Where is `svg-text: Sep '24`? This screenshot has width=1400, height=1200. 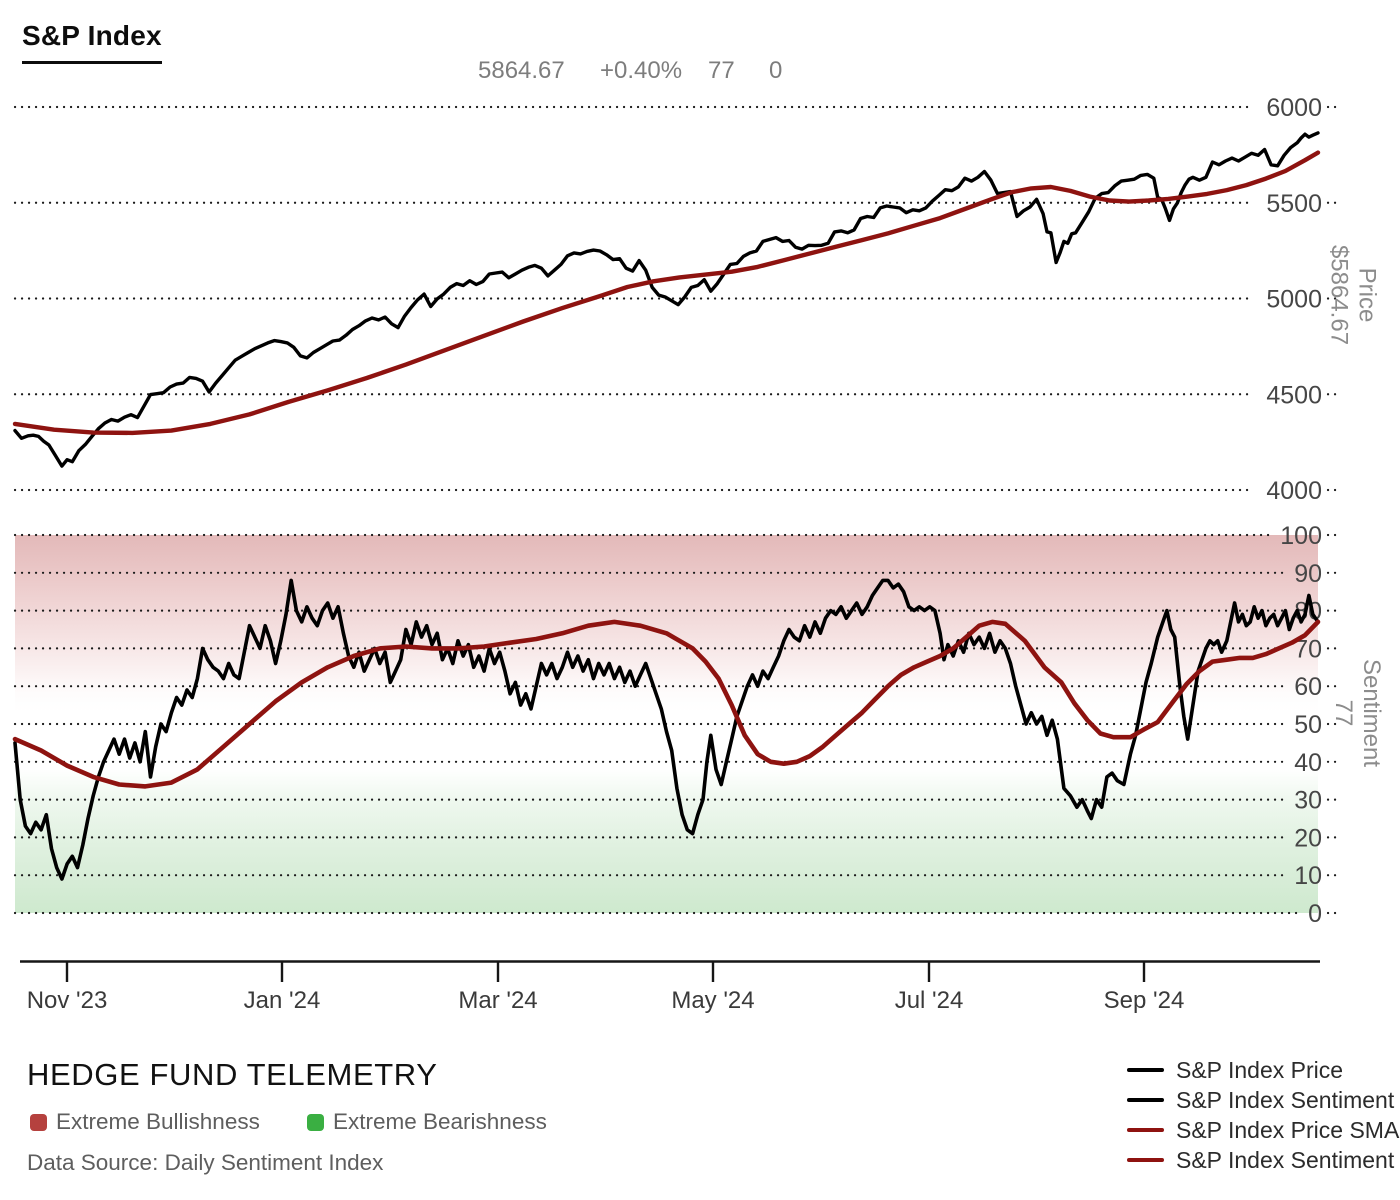 svg-text: Sep '24 is located at coordinates (1144, 1000).